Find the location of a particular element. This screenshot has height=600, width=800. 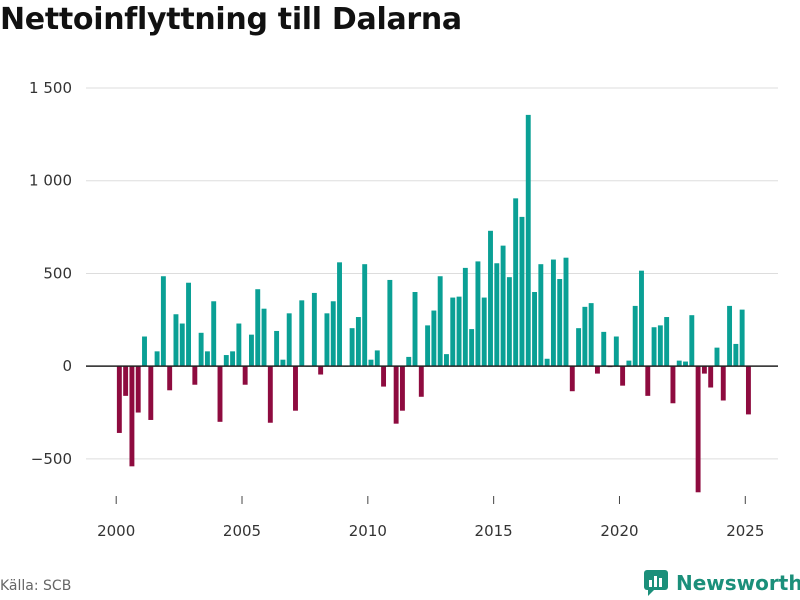

newsworthy-logo-text: Newsworthy is located at coordinates (738, 583).